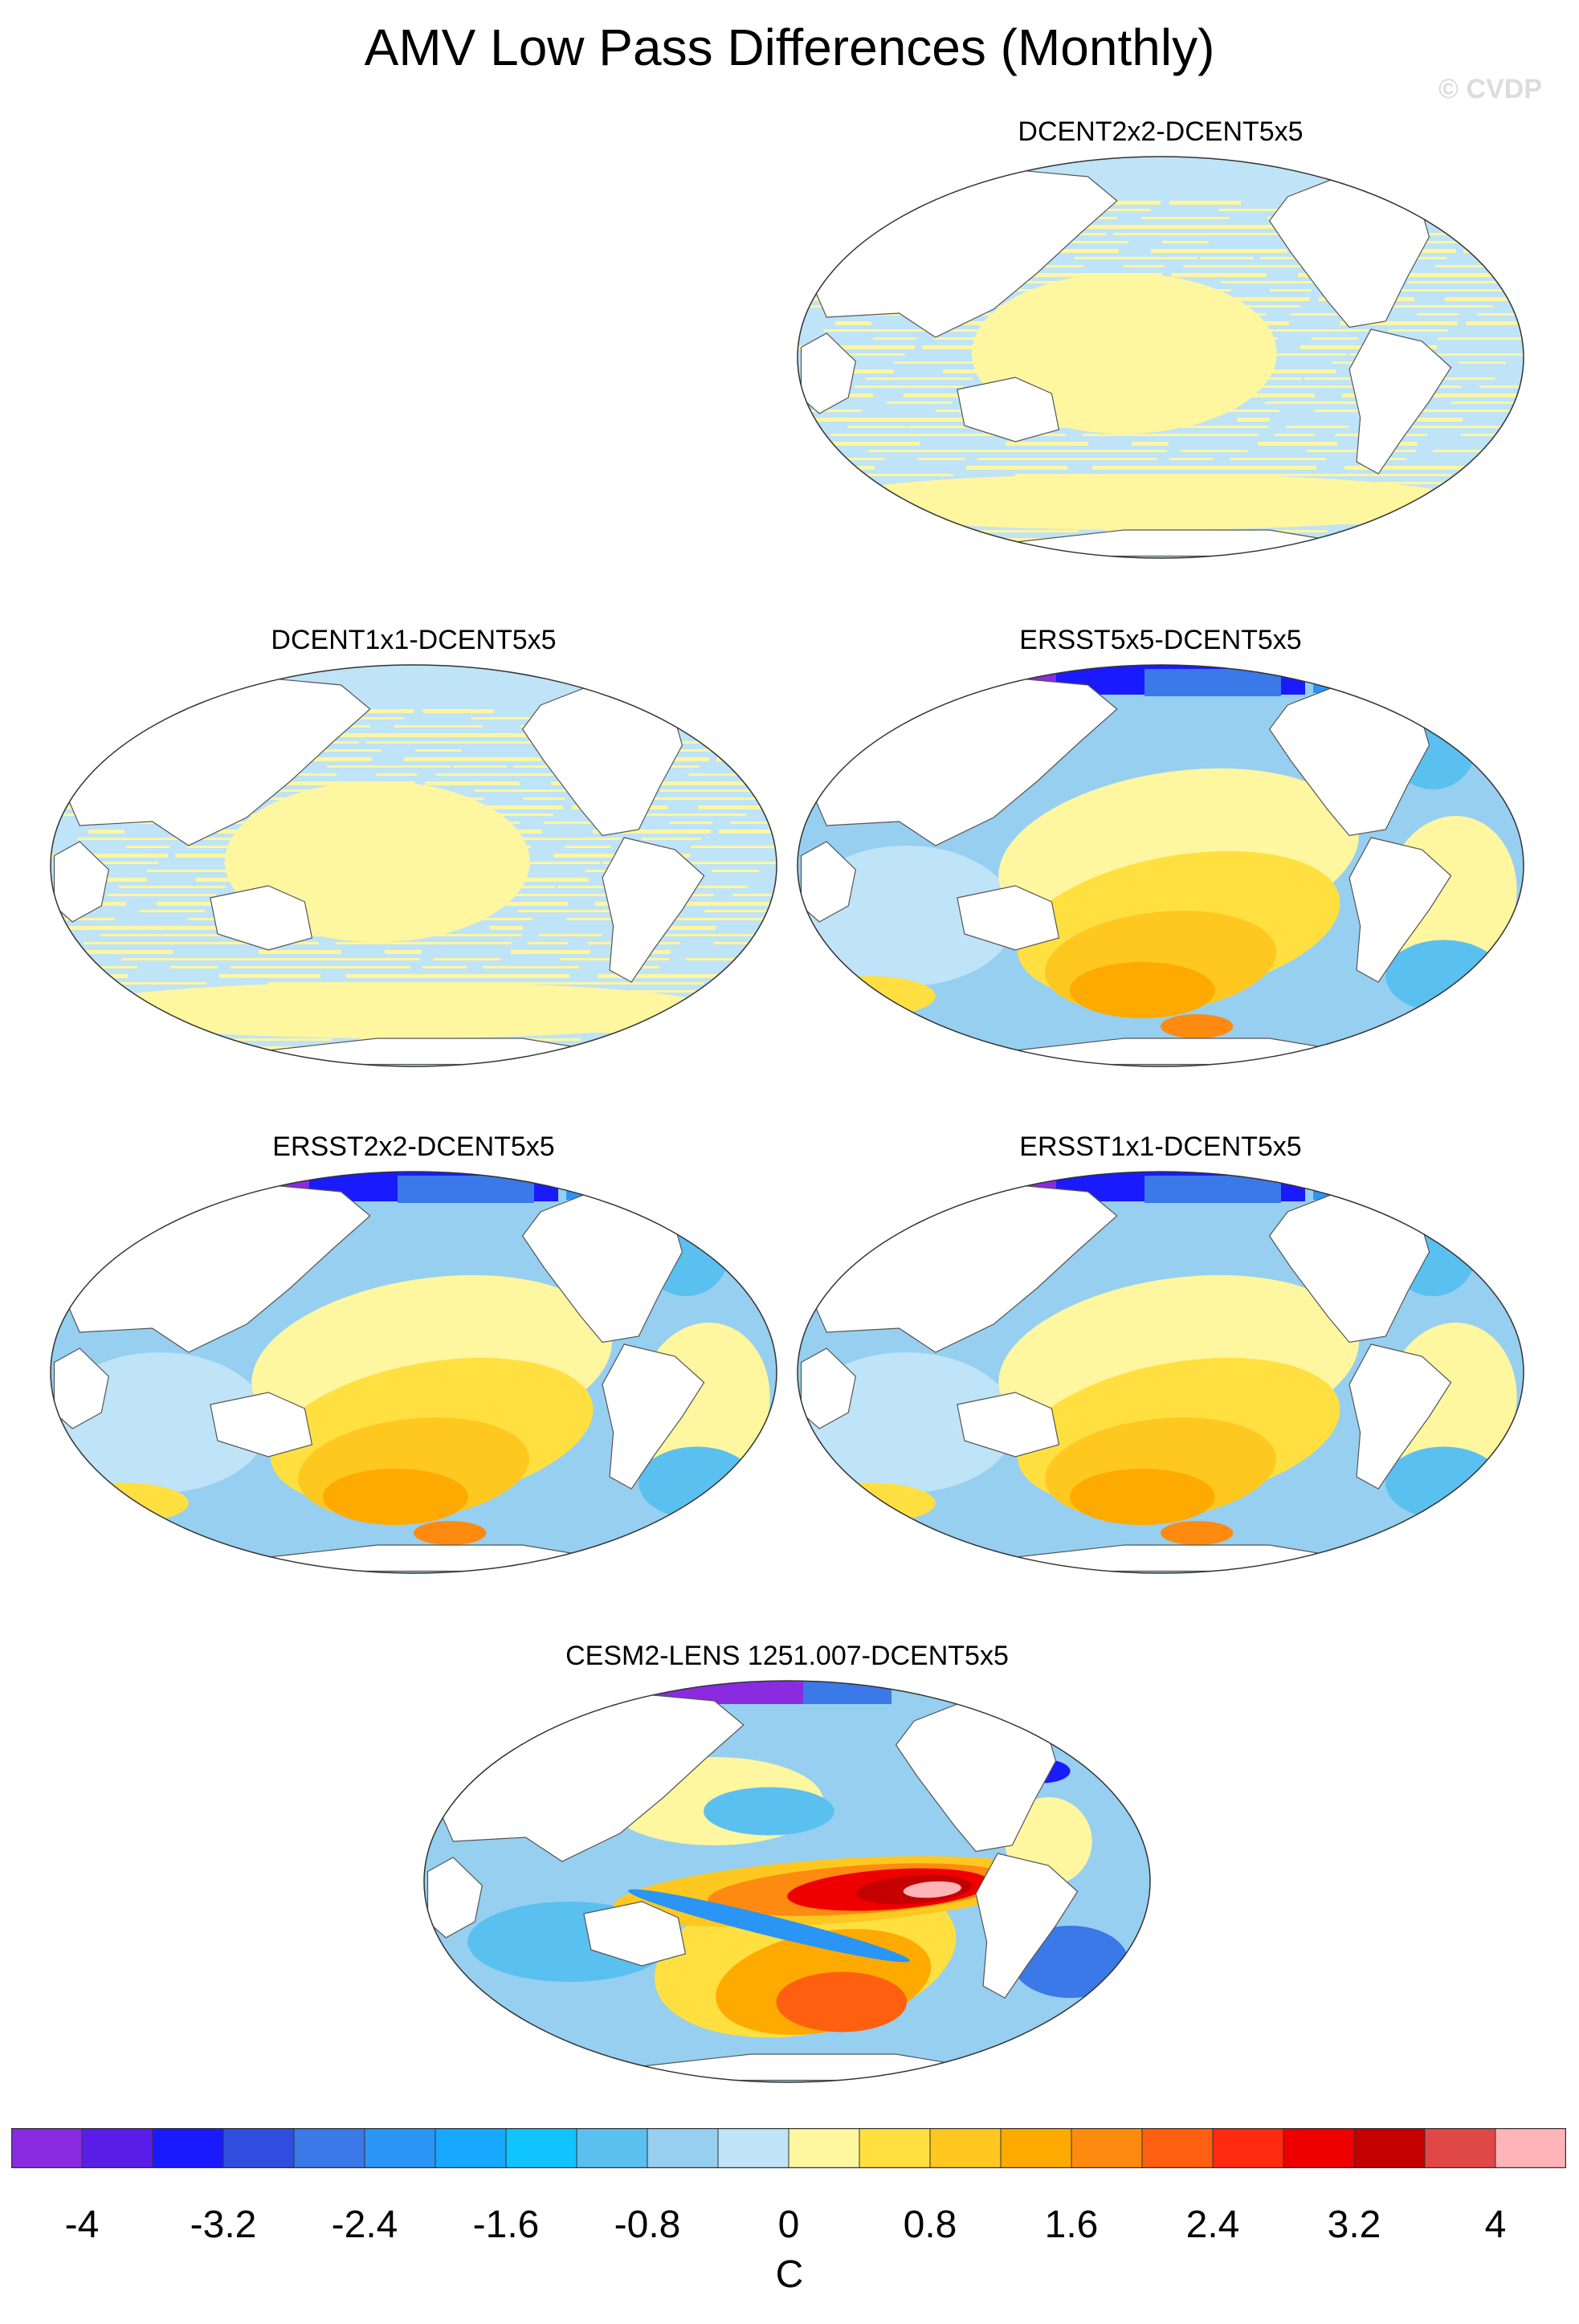 Image resolution: width=1579 pixels, height=2324 pixels. Describe the element at coordinates (414, 640) in the screenshot. I see `panel-title: DCENT1x1-DCENT5x5` at that location.